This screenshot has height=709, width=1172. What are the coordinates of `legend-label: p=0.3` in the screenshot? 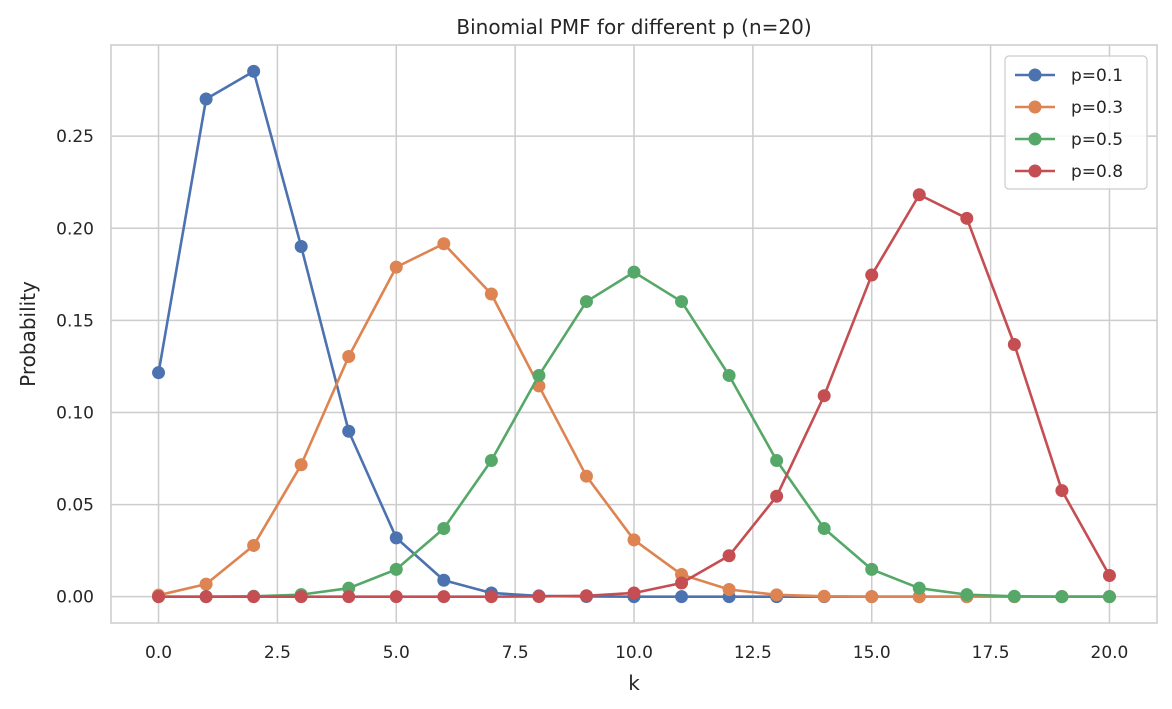 It's located at (1097, 108).